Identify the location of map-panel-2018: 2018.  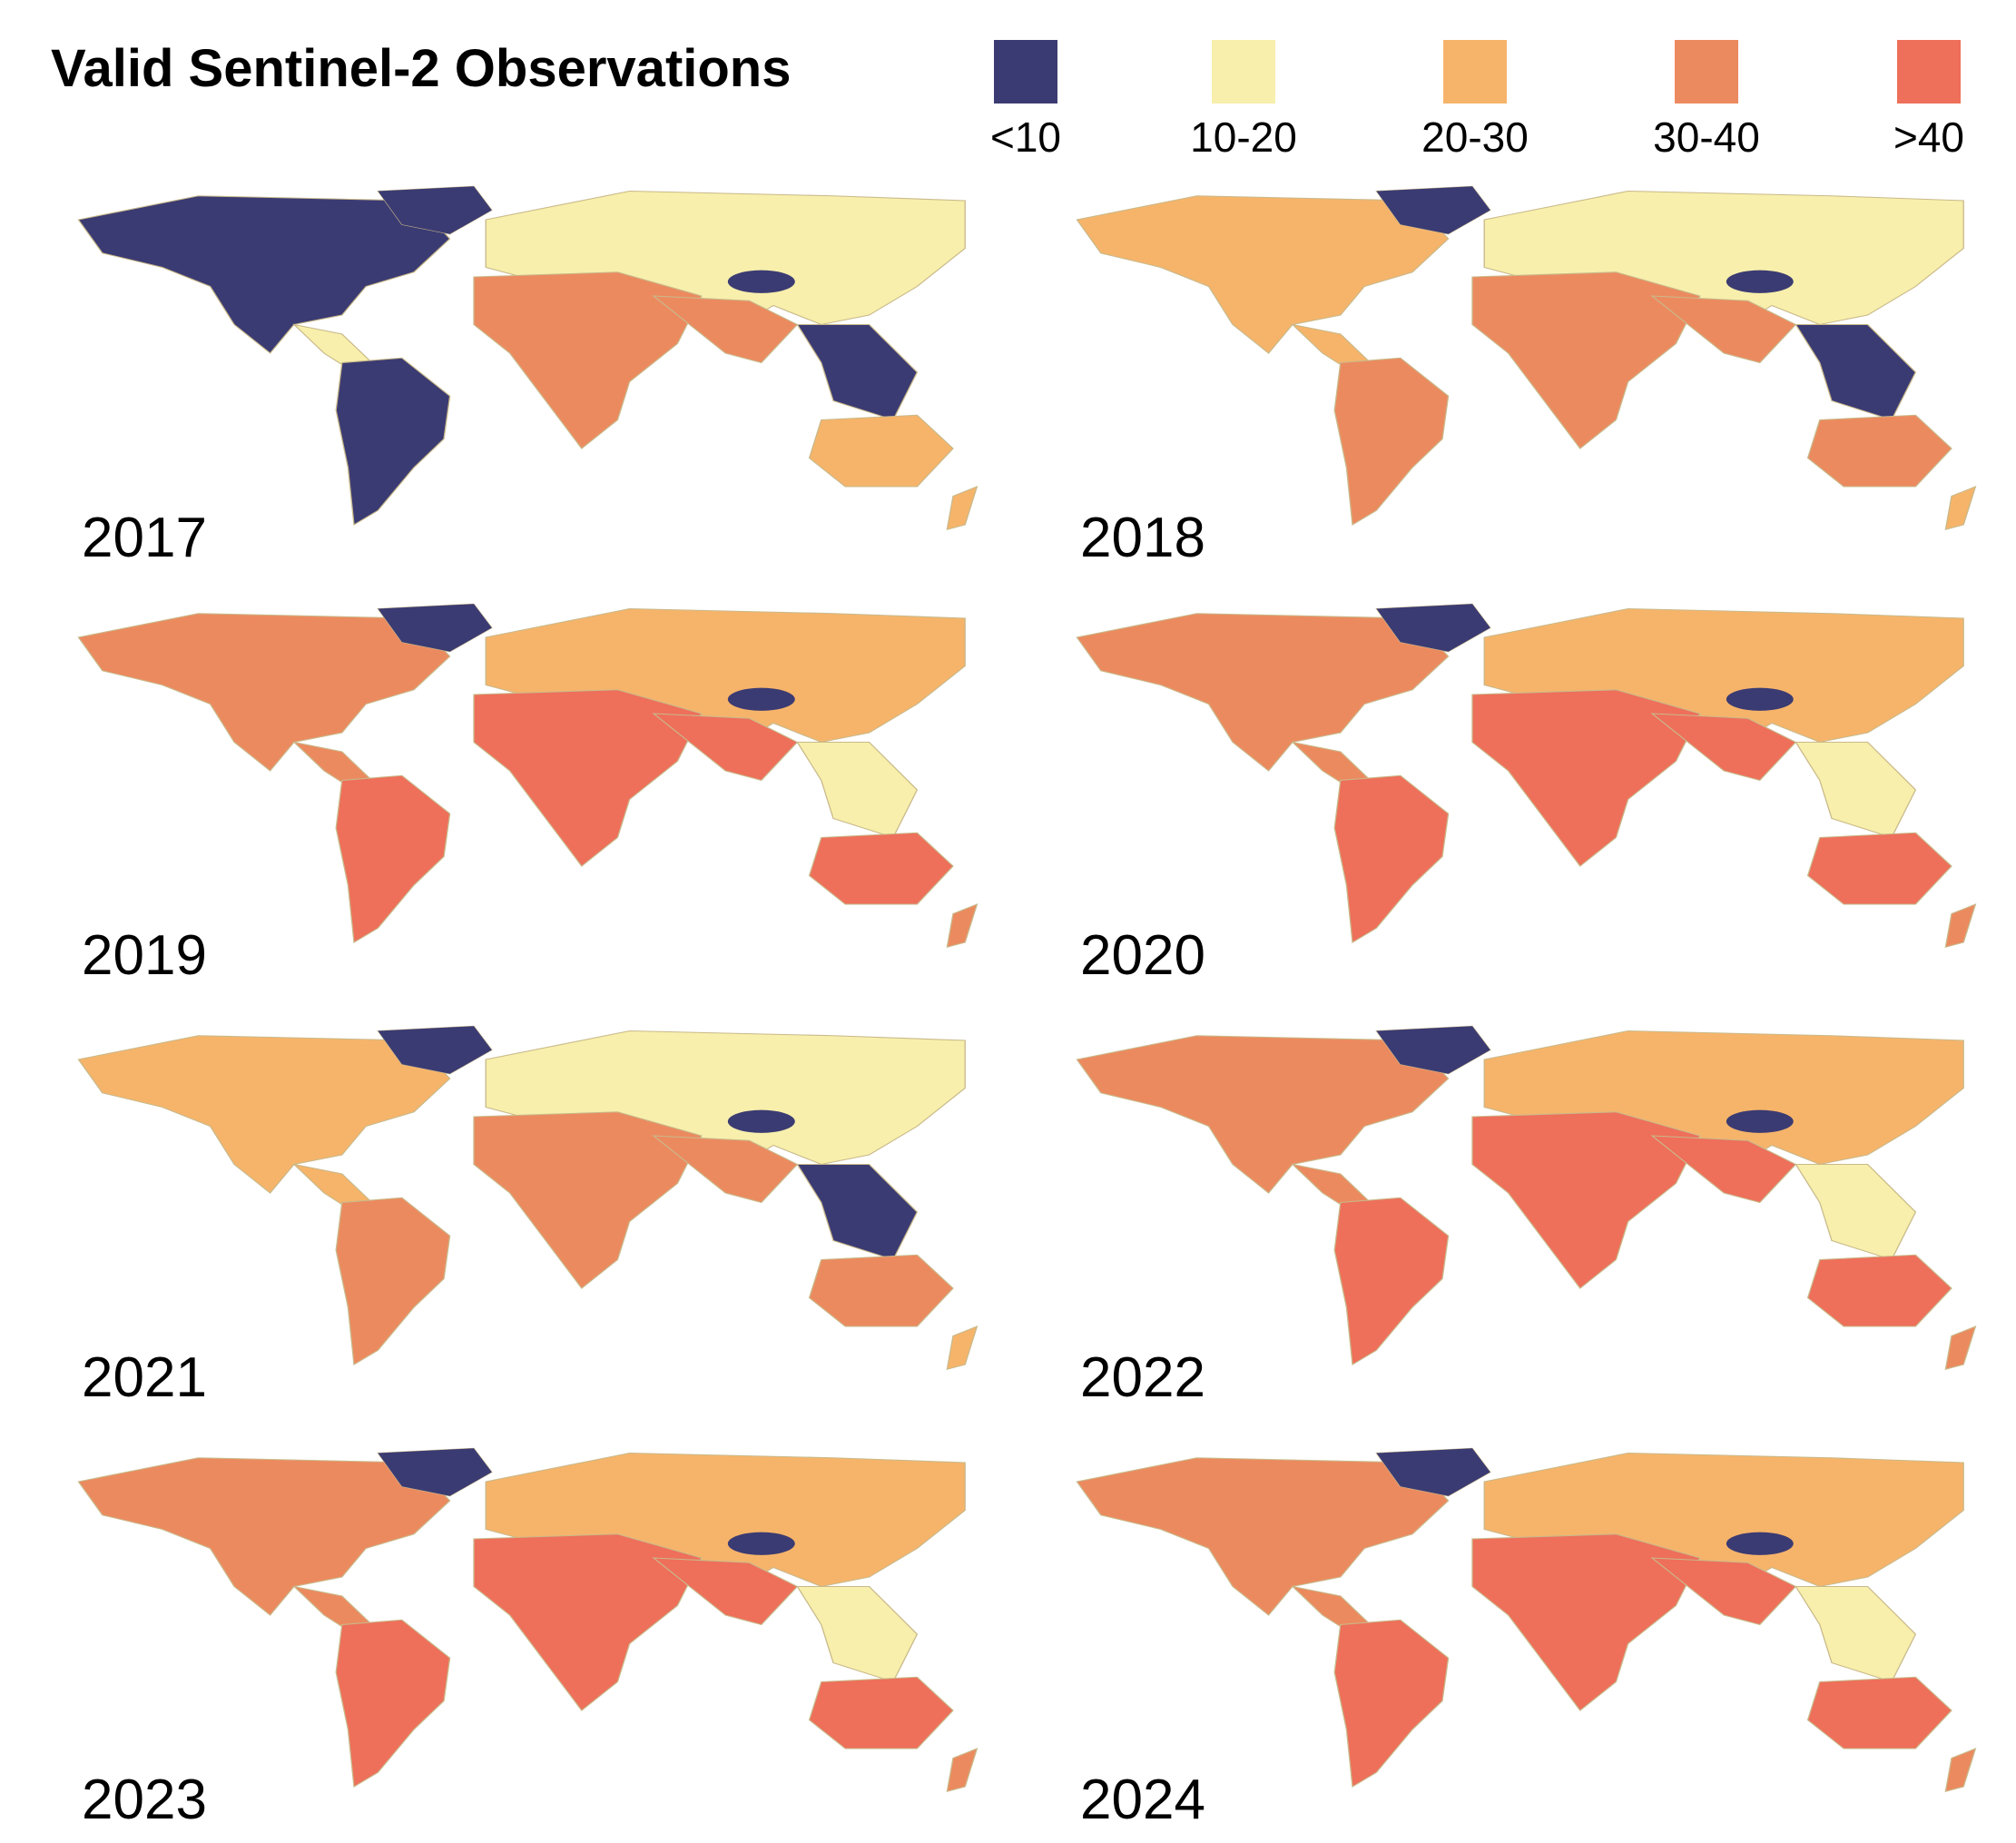
(1525, 381).